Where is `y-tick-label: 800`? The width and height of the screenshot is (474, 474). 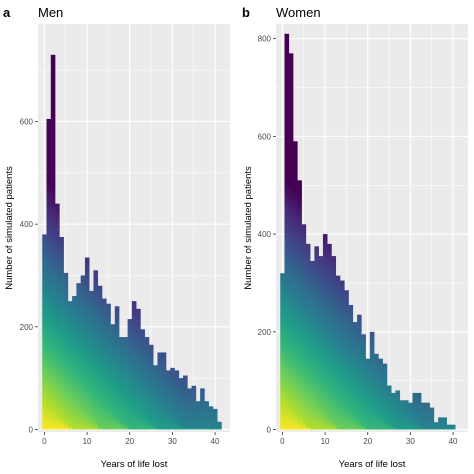
y-tick-label: 800 is located at coordinates (265, 39).